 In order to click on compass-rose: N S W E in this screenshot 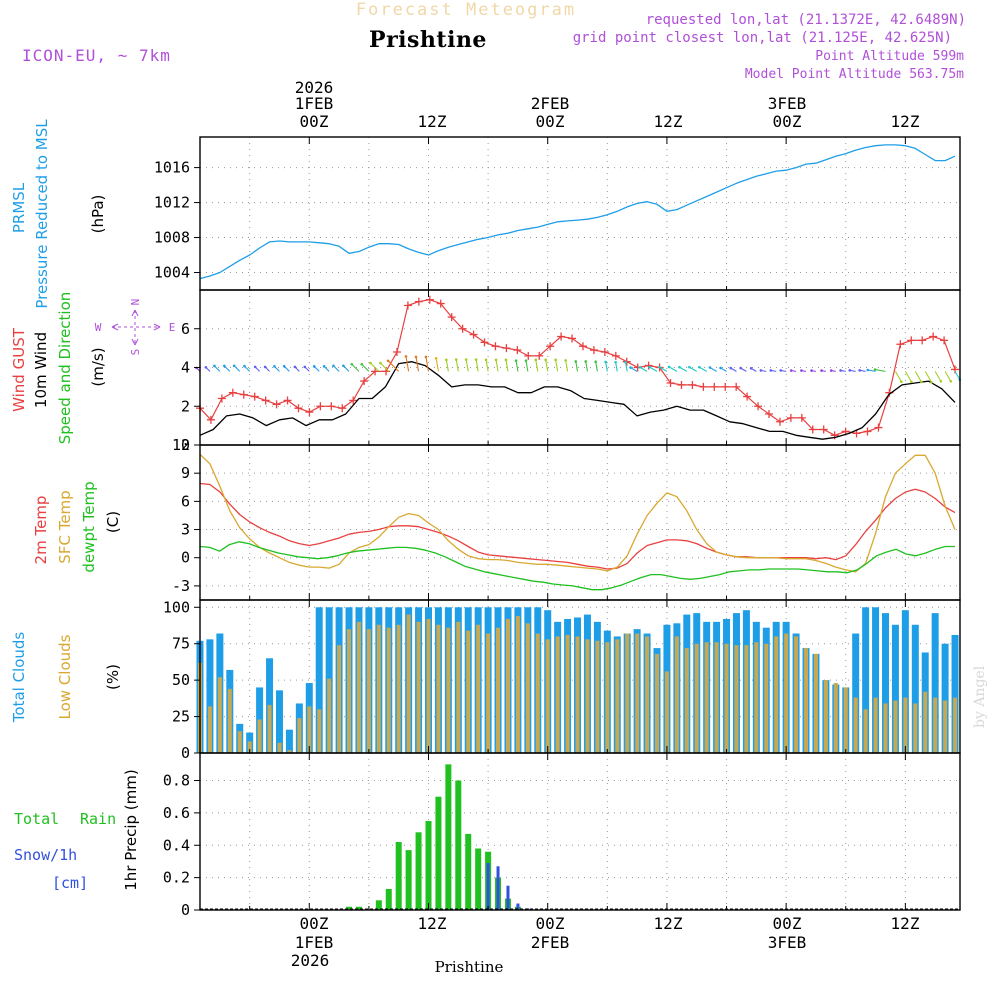, I will do `click(135, 327)`.